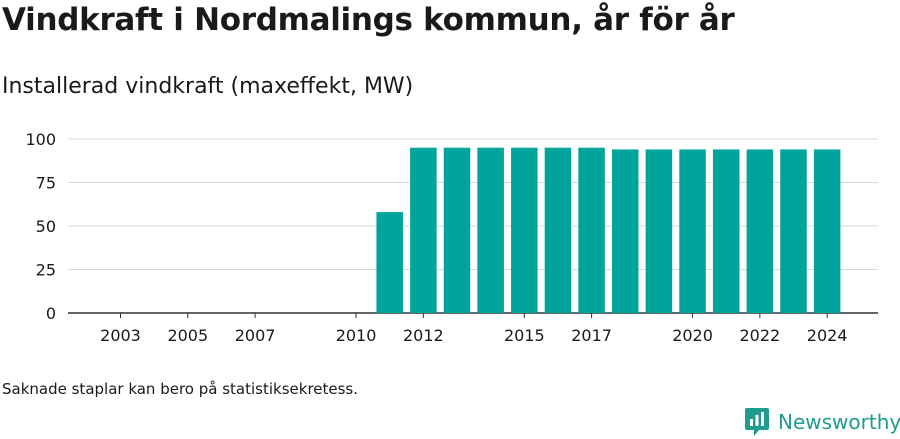 Image resolution: width=900 pixels, height=439 pixels. I want to click on bar-2015, so click(524, 230).